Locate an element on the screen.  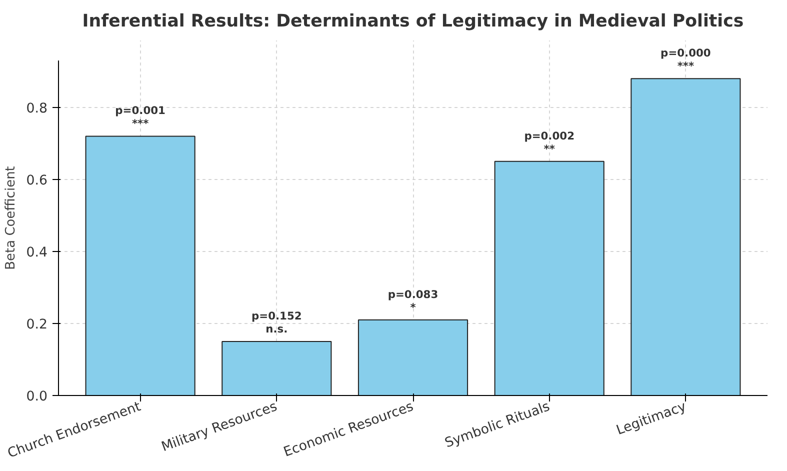
y-tick-label: 0.2 is located at coordinates (37, 324).